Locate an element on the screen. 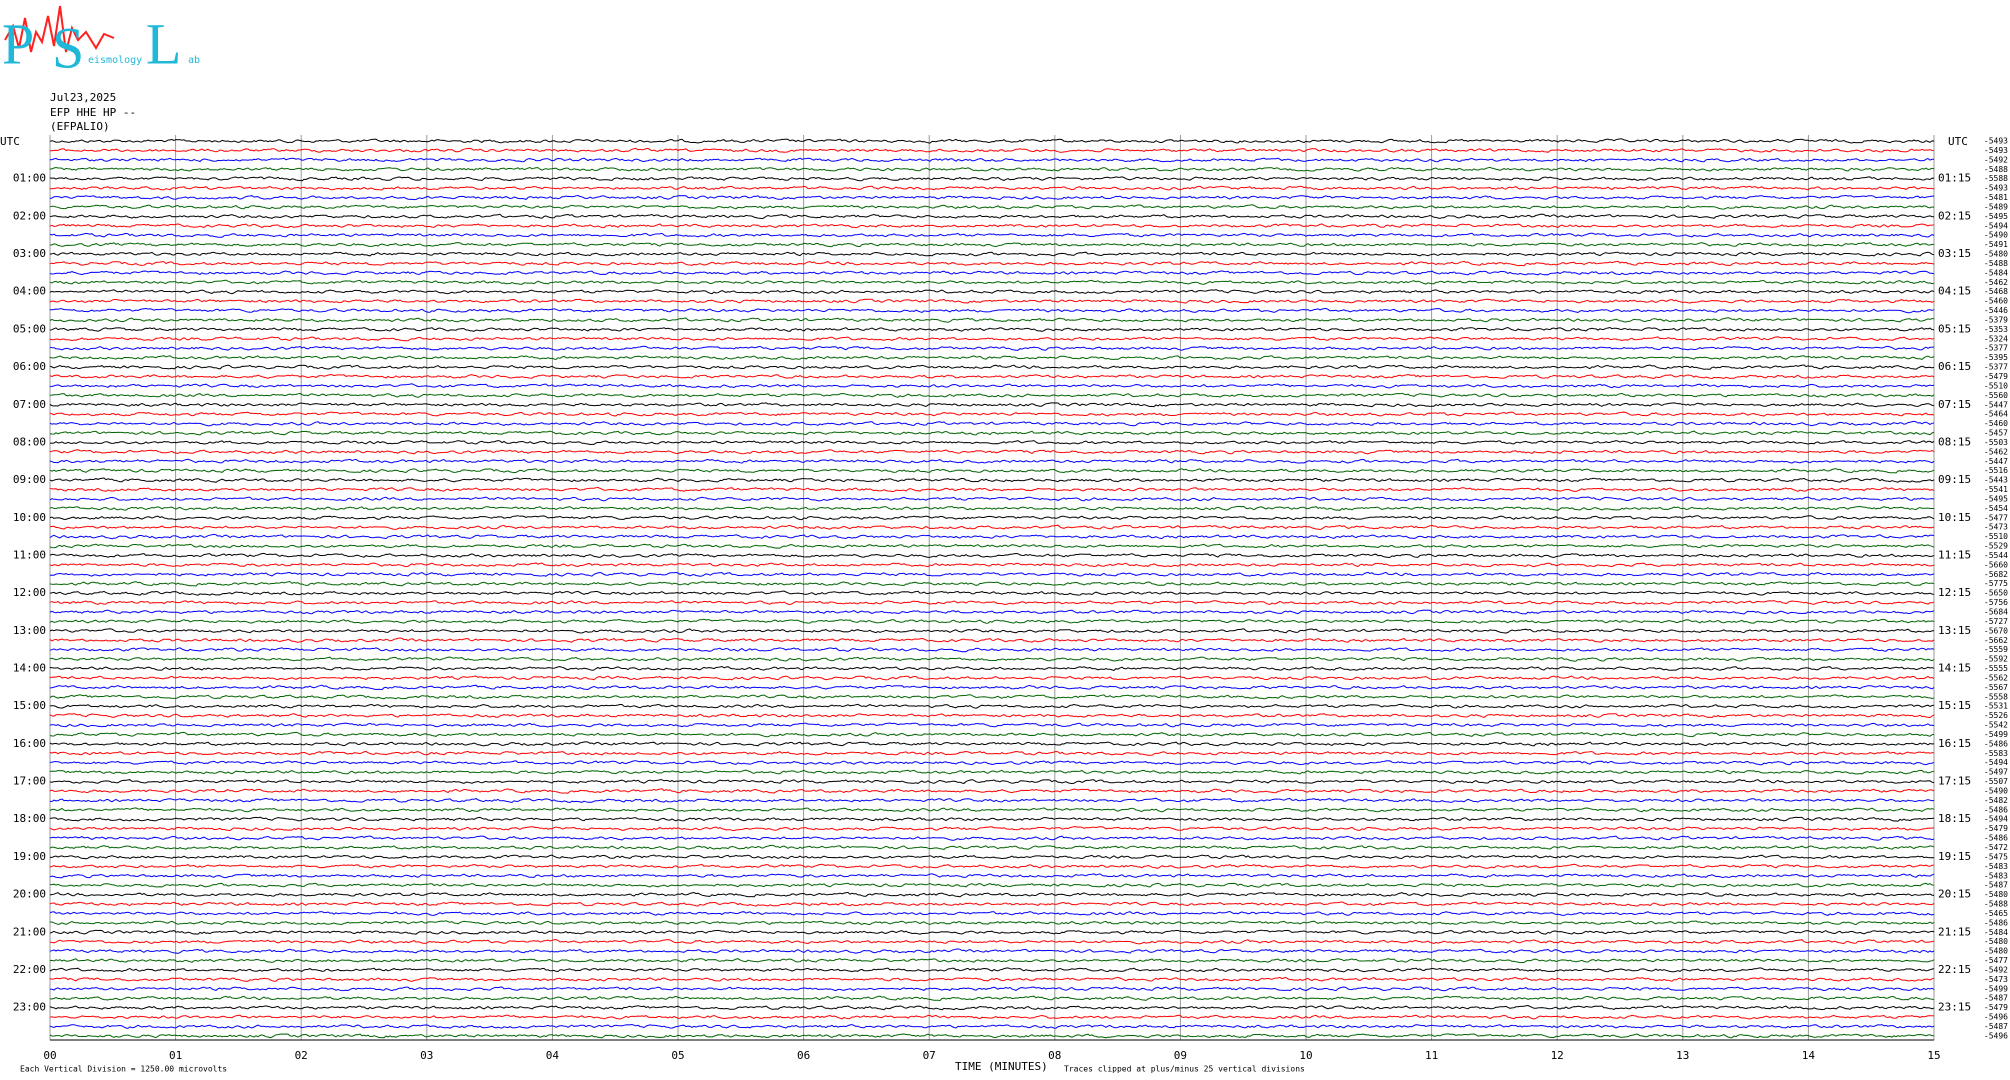  offset-label: -5479 is located at coordinates (1996, 376).